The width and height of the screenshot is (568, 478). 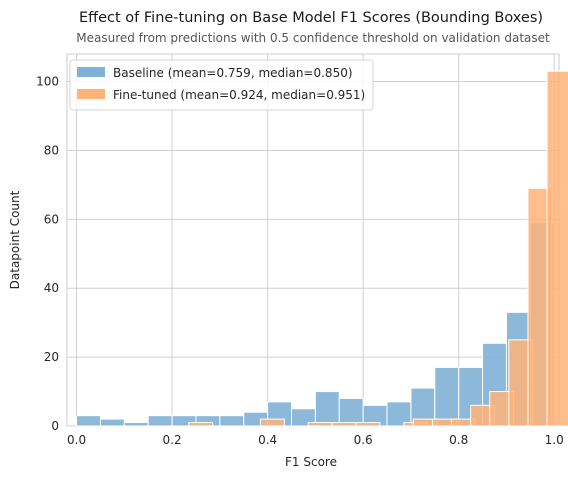 I want to click on legend-swatch-baseline, so click(x=91, y=72).